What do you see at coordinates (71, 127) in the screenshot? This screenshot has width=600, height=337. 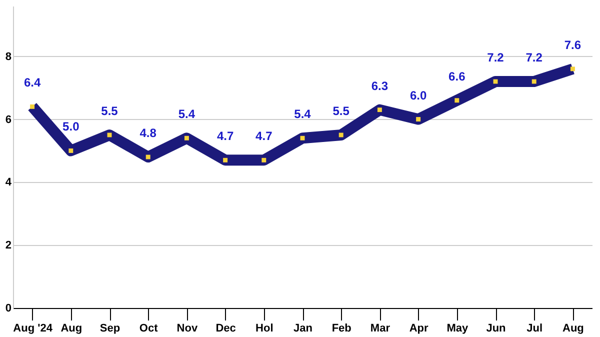 I see `data-label: 5.0` at bounding box center [71, 127].